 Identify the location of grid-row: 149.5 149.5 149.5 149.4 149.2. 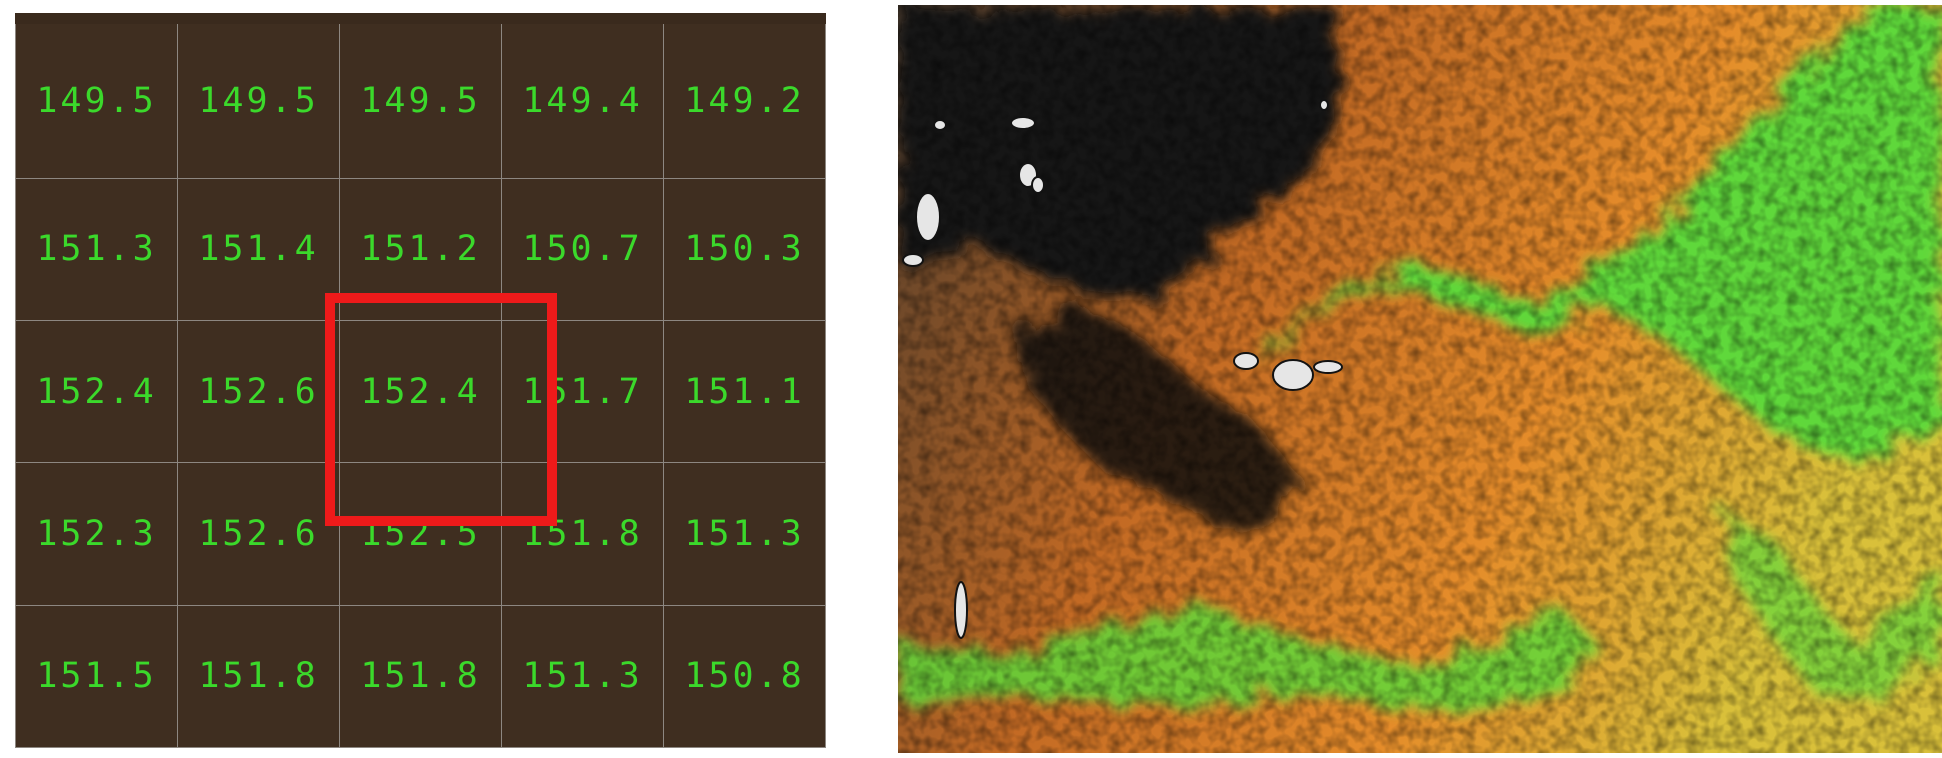
(420, 96).